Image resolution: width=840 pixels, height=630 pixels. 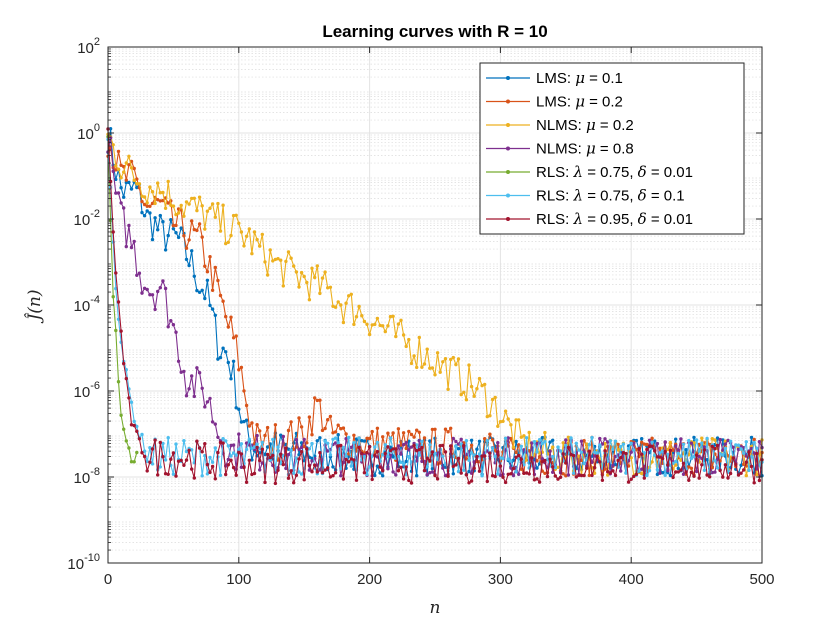 I want to click on x-tick-label: 500, so click(x=761, y=579).